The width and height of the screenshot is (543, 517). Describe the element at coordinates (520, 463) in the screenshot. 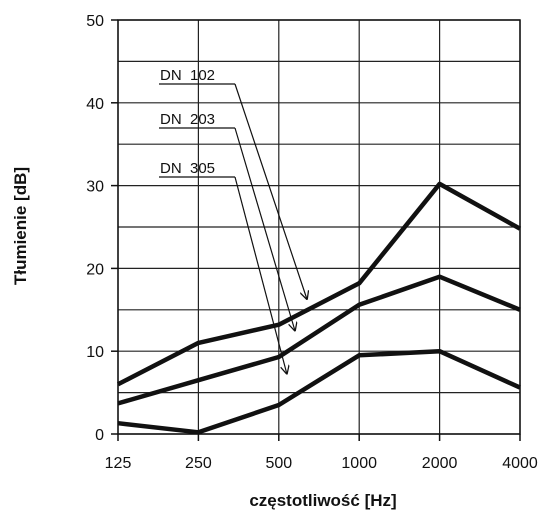

I see `x-tick-label-4000: 4000` at that location.